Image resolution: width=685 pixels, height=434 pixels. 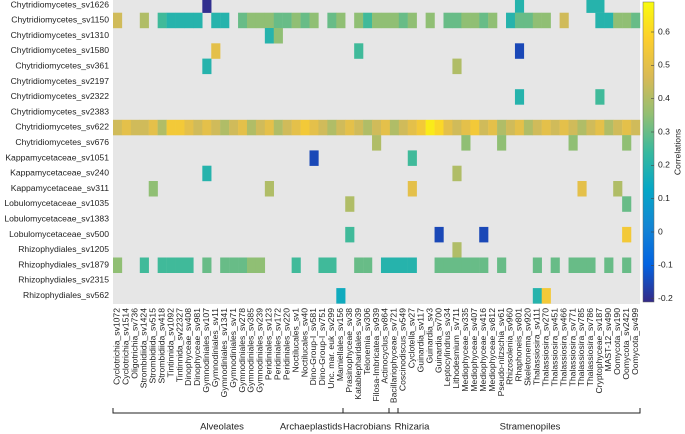 What do you see at coordinates (144, 348) in the screenshot?
I see `column-label: Strombidiida_sv1424` at bounding box center [144, 348].